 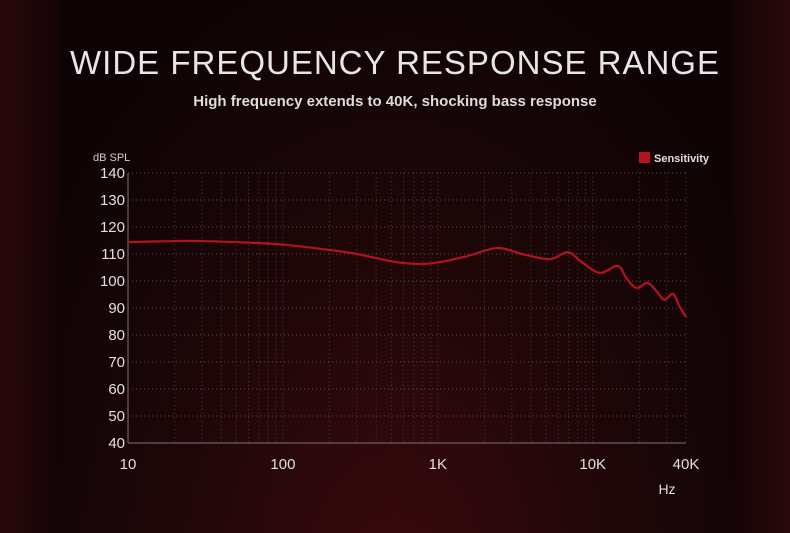 What do you see at coordinates (438, 464) in the screenshot?
I see `x-tick-label: 1K` at bounding box center [438, 464].